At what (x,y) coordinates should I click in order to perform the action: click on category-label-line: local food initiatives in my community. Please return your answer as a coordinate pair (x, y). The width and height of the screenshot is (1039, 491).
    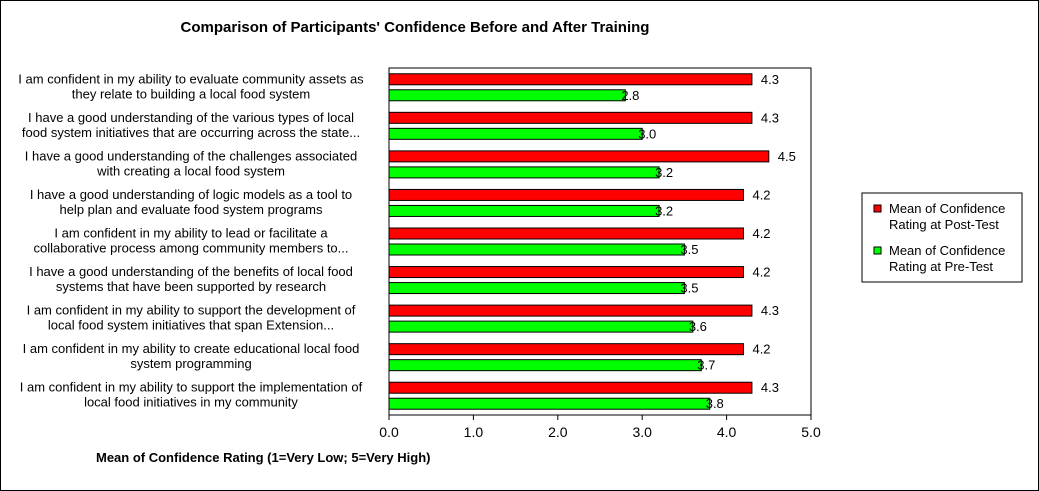
    Looking at the image, I should click on (191, 402).